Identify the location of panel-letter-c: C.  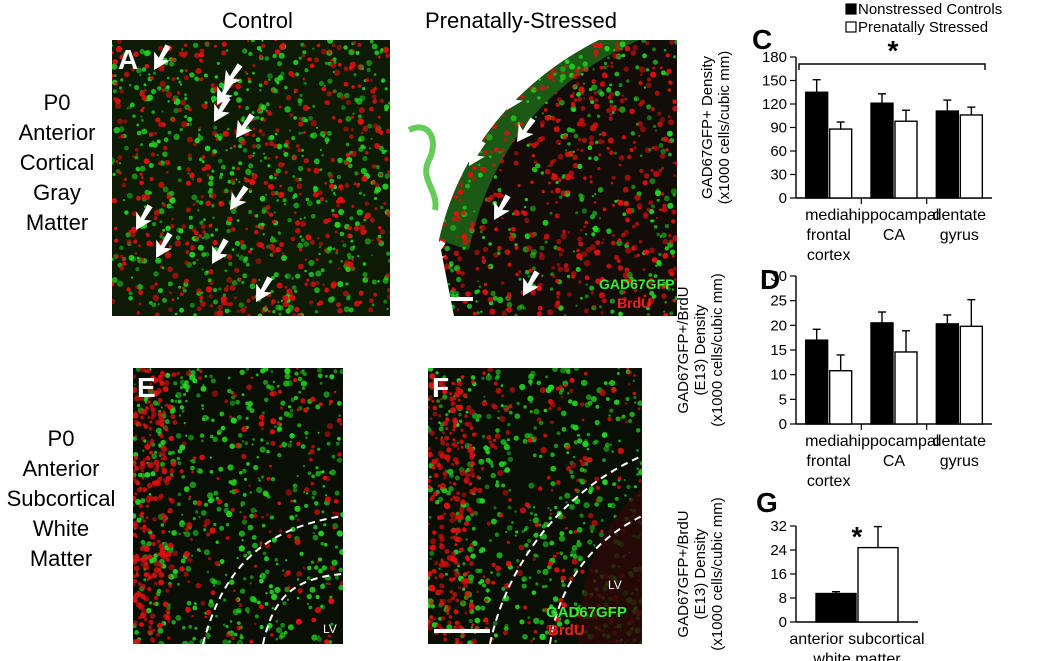
(762, 39).